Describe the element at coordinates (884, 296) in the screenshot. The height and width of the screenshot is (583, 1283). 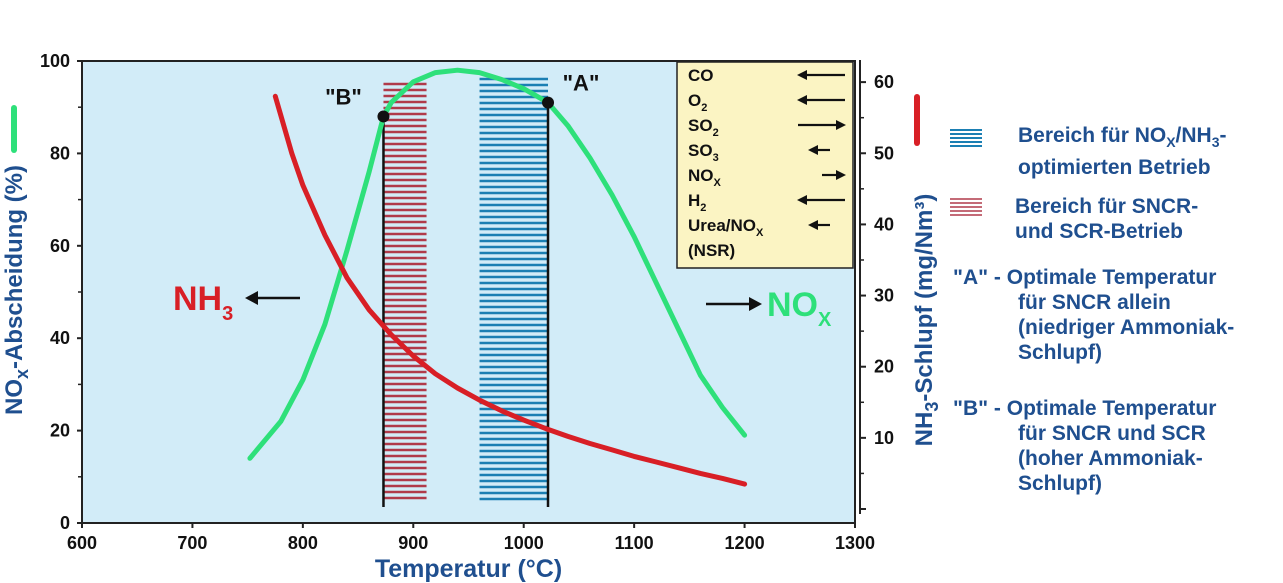
I see `y-right-tick-label: 30` at that location.